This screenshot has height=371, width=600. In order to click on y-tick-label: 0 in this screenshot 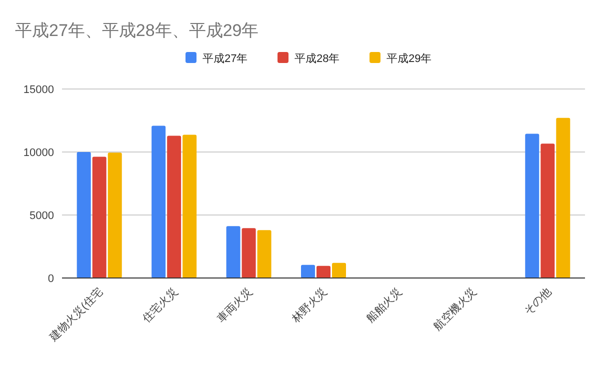, I will do `click(51, 279)`.